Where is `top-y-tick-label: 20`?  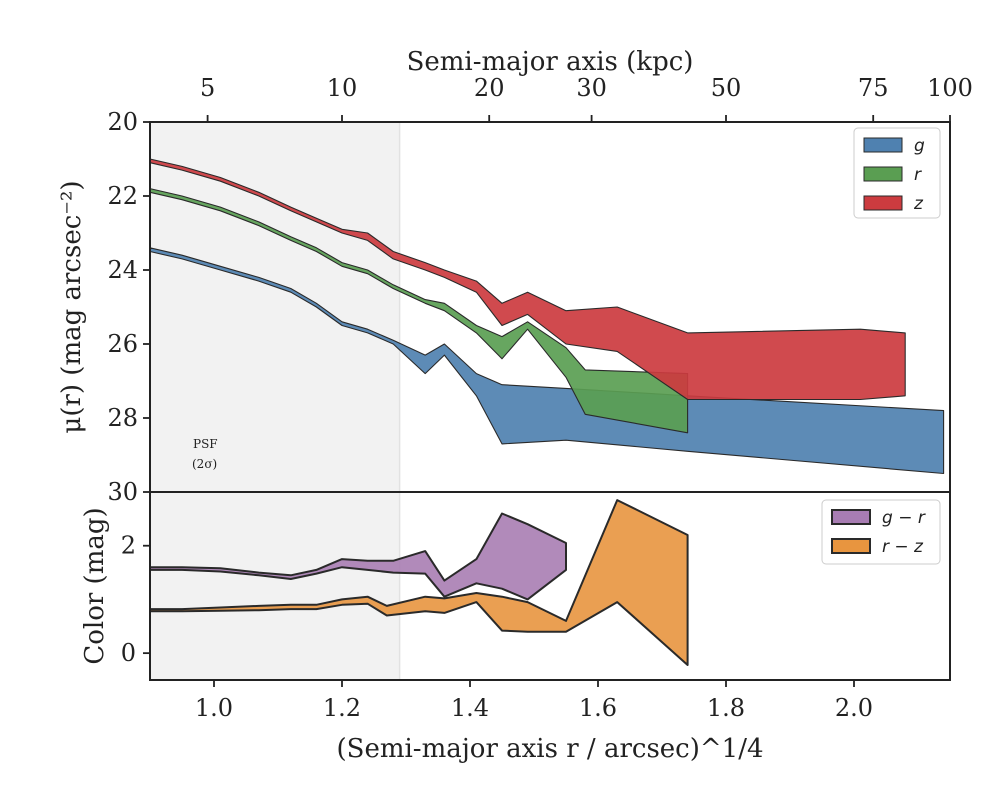
top-y-tick-label: 20 is located at coordinates (122, 122).